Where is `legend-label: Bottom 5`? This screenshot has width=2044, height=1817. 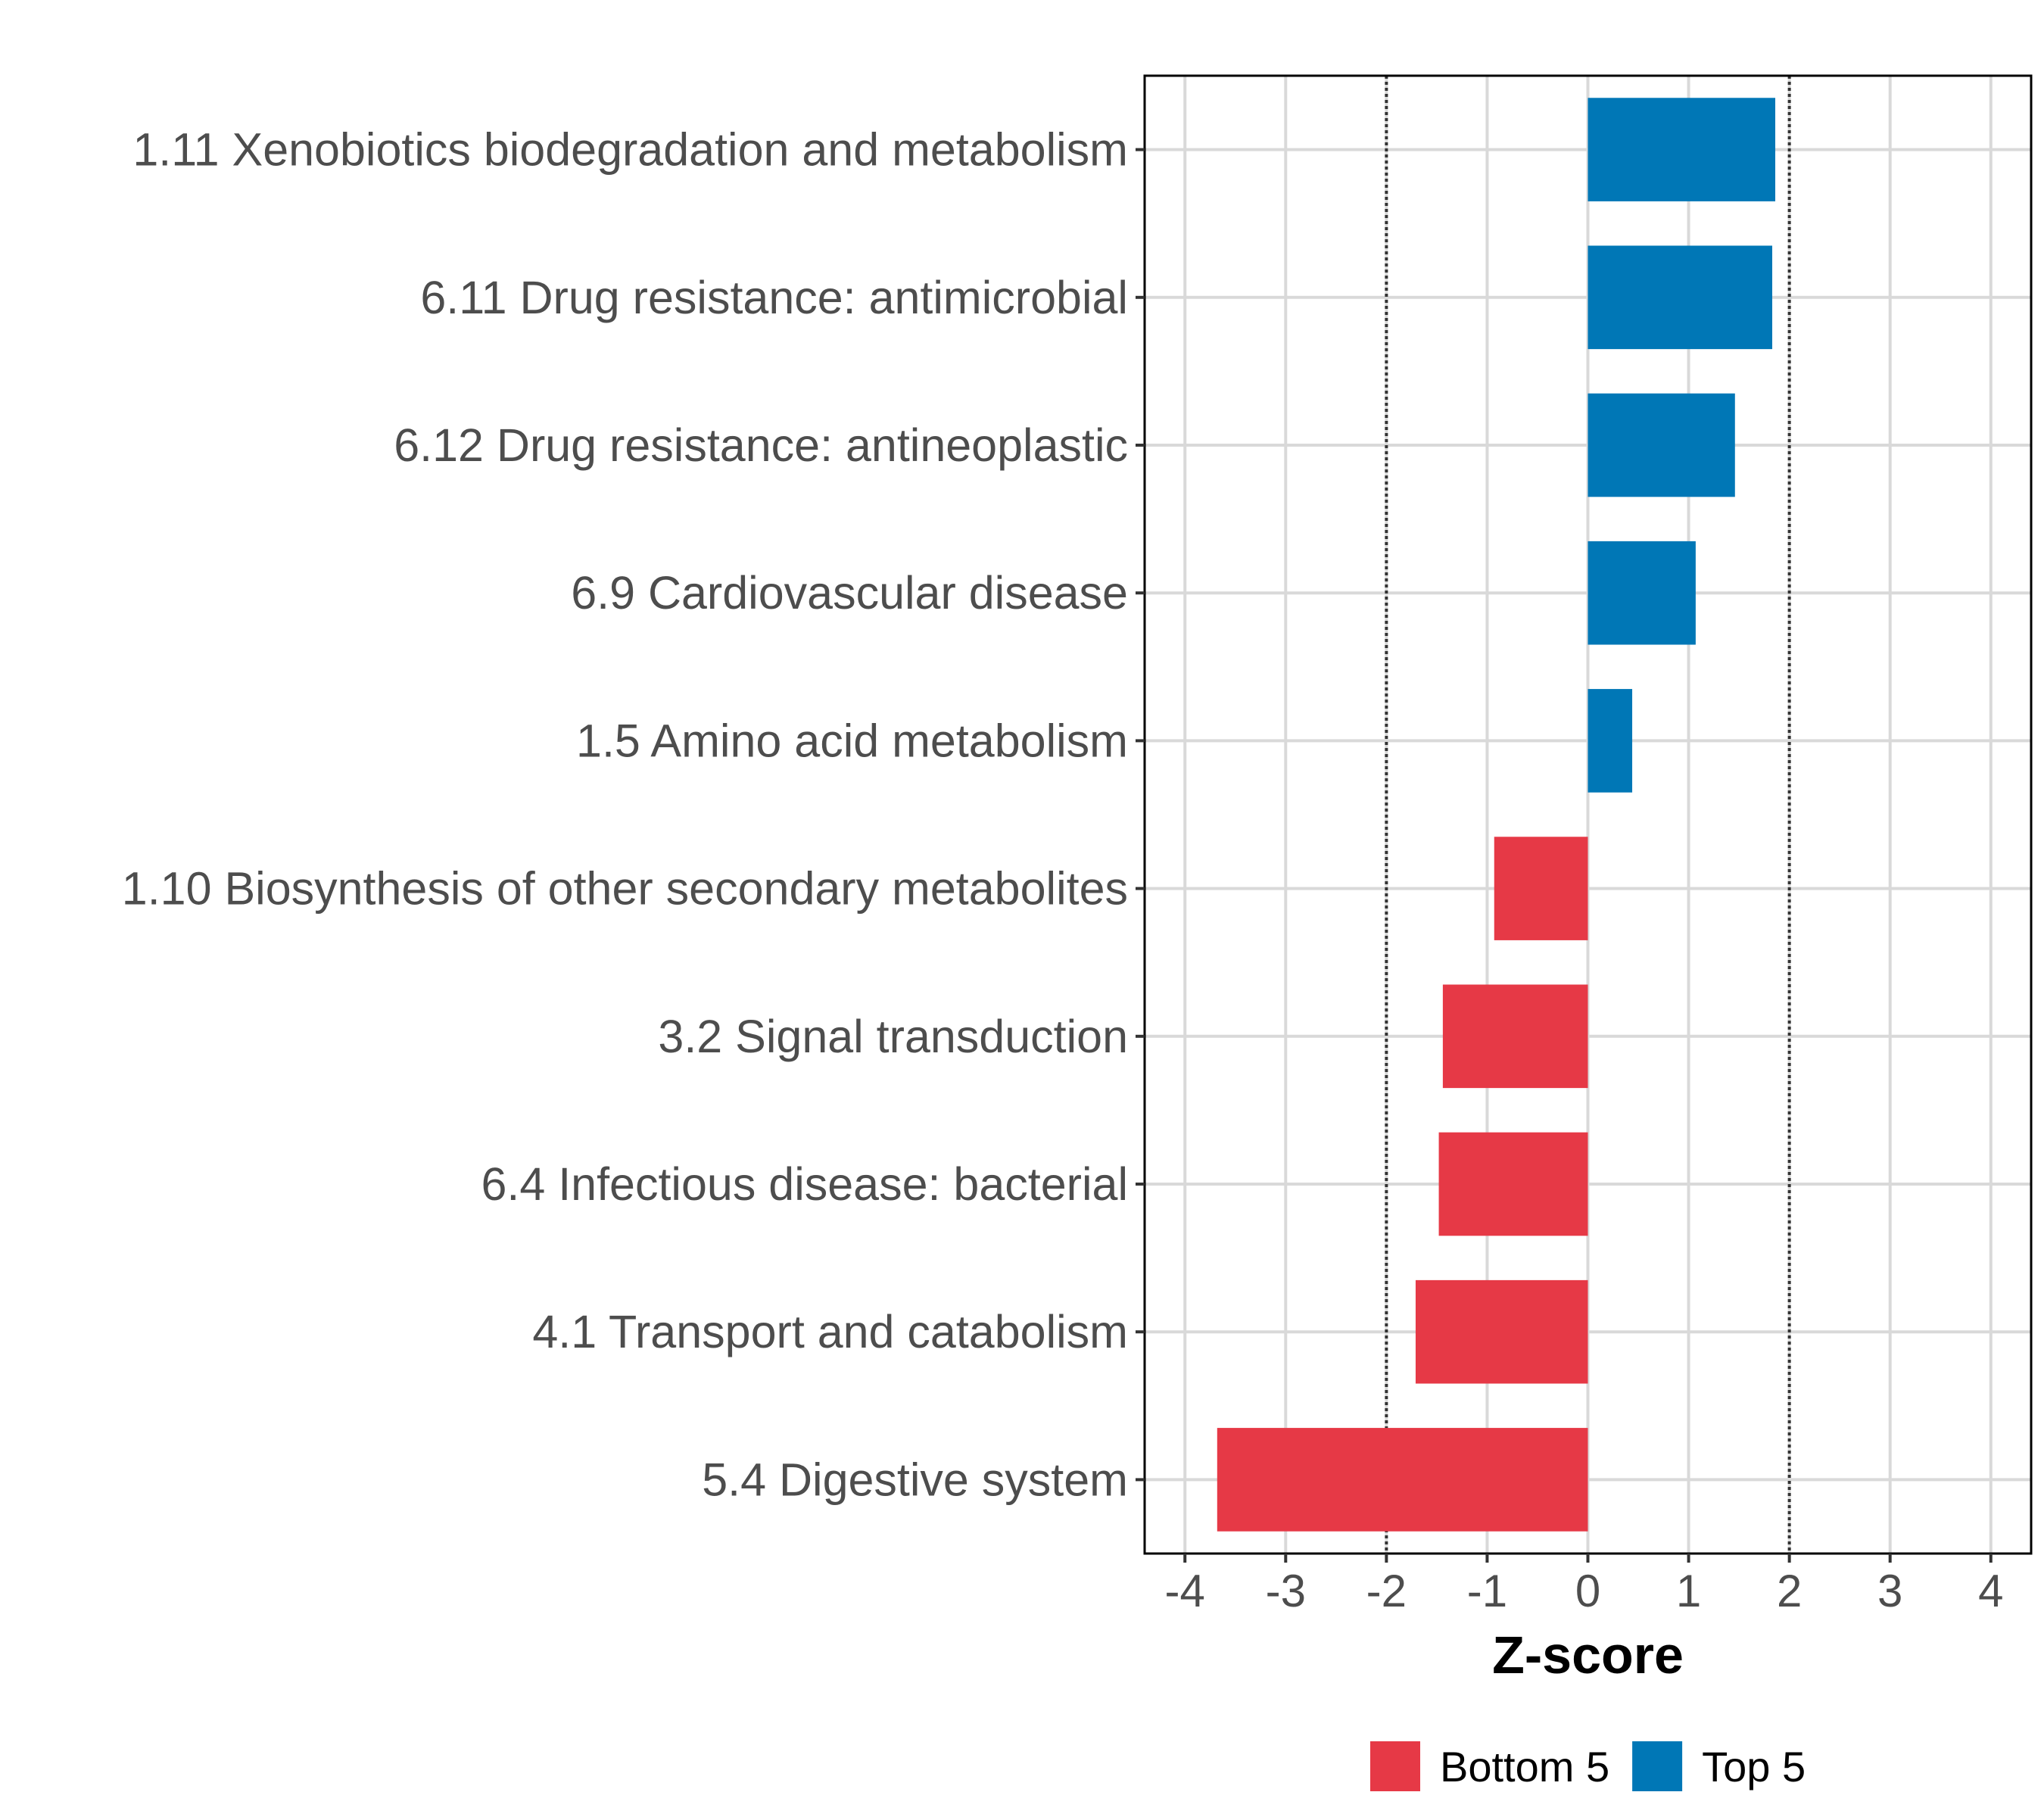
legend-label: Bottom 5 is located at coordinates (1524, 1767).